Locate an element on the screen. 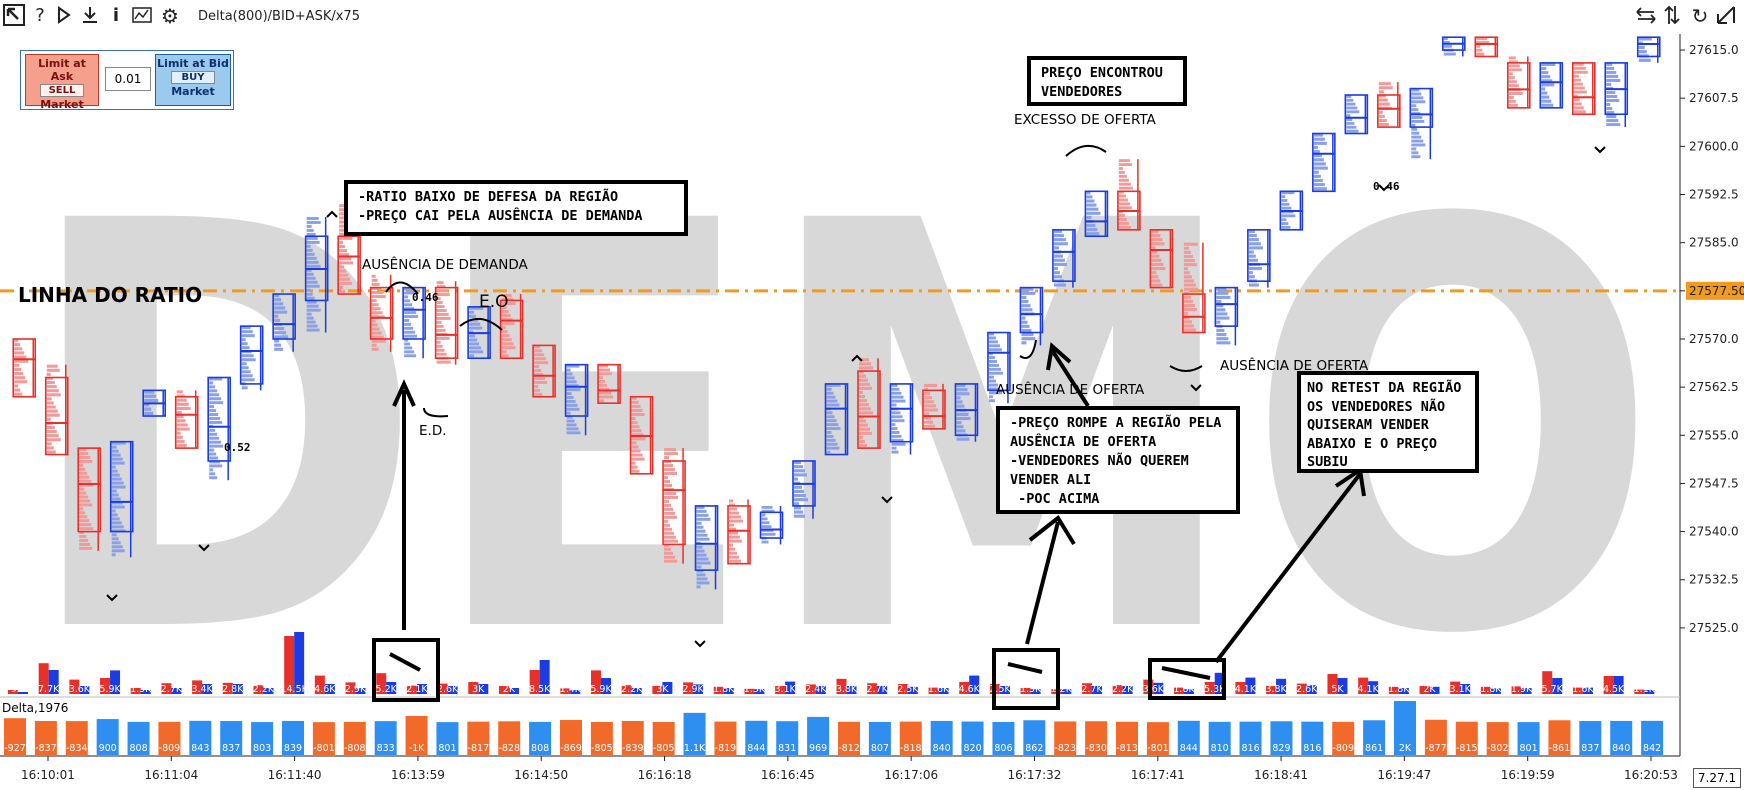  help-icon: ? is located at coordinates (40, 15).